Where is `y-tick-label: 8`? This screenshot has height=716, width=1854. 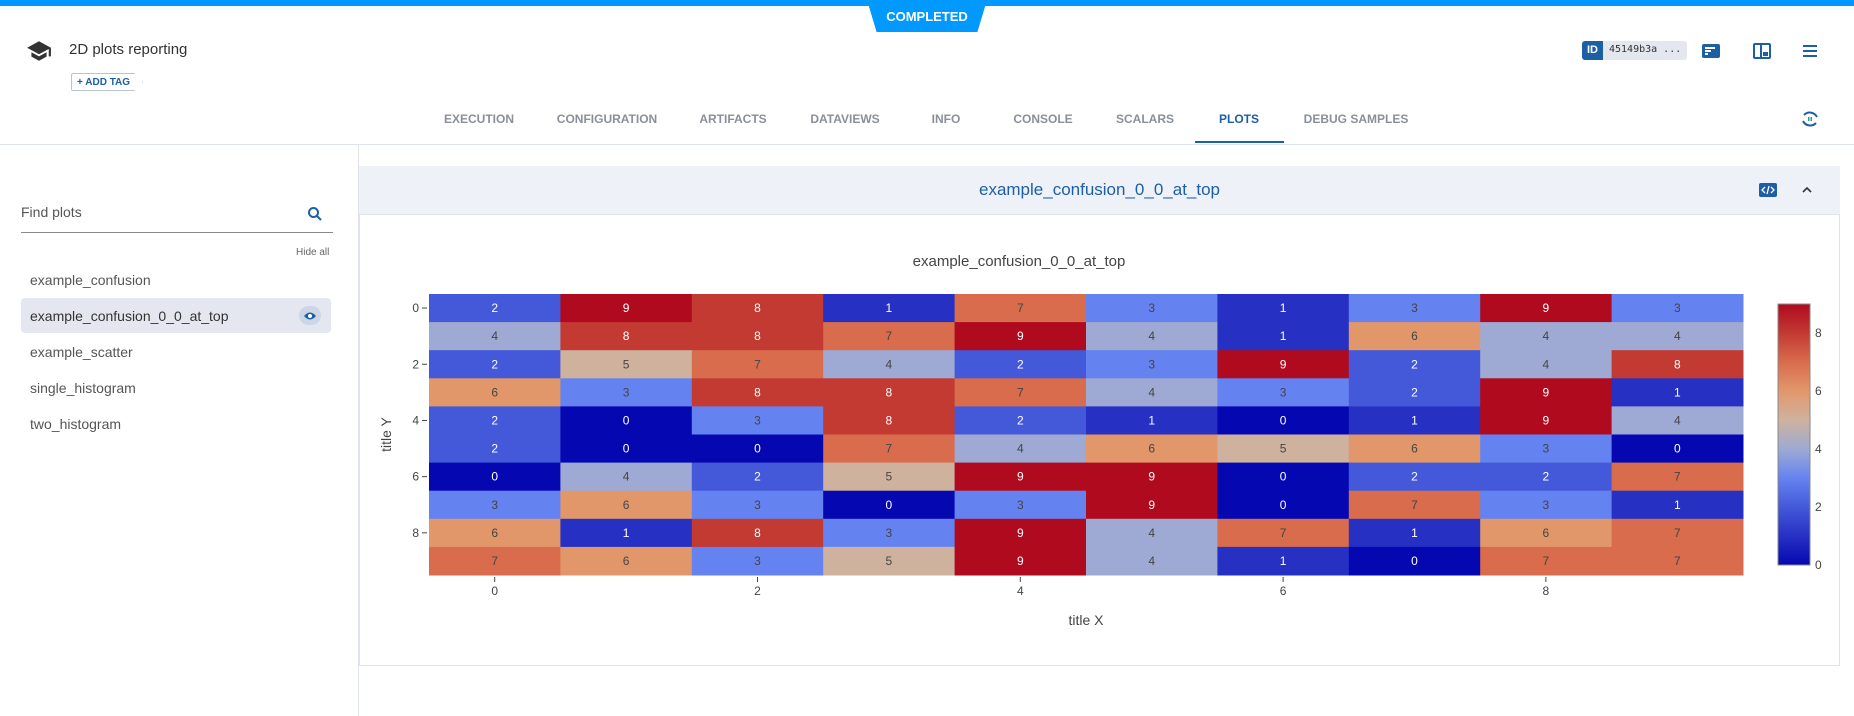
y-tick-label: 8 is located at coordinates (415, 533).